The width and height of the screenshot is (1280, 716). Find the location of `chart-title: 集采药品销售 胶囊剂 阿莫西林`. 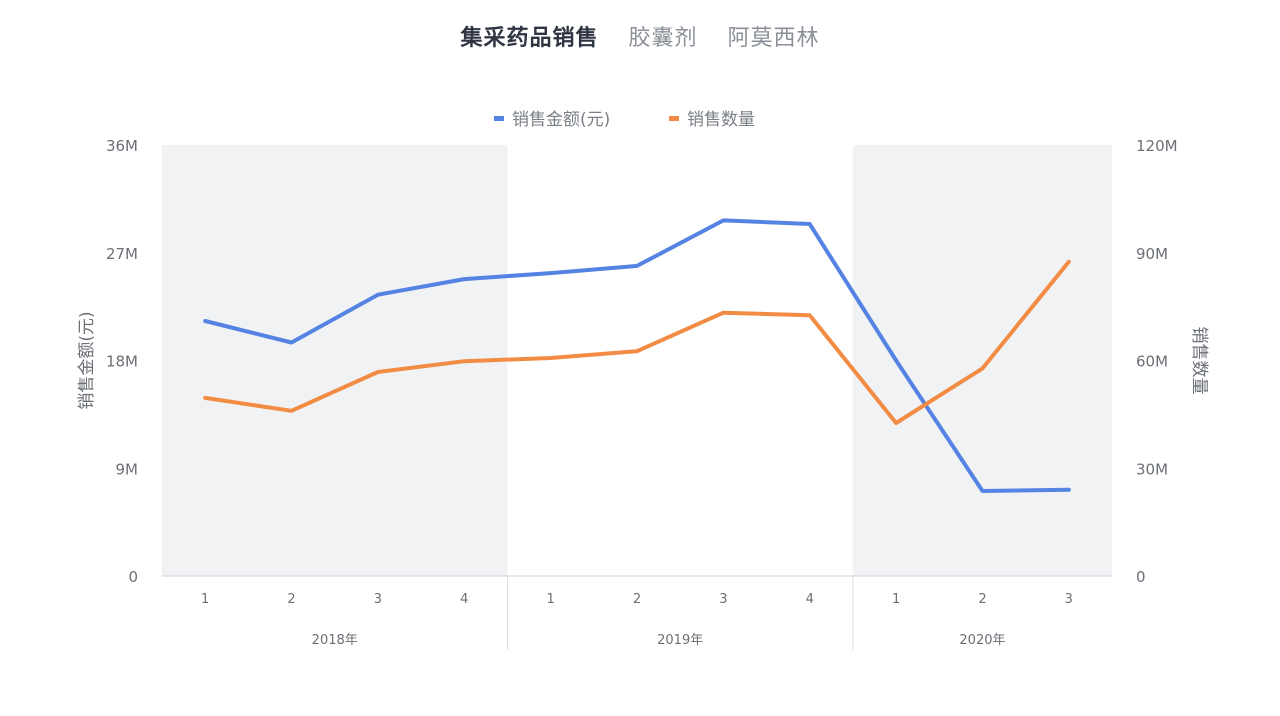

chart-title: 集采药品销售 胶囊剂 阿莫西林 is located at coordinates (640, 36).